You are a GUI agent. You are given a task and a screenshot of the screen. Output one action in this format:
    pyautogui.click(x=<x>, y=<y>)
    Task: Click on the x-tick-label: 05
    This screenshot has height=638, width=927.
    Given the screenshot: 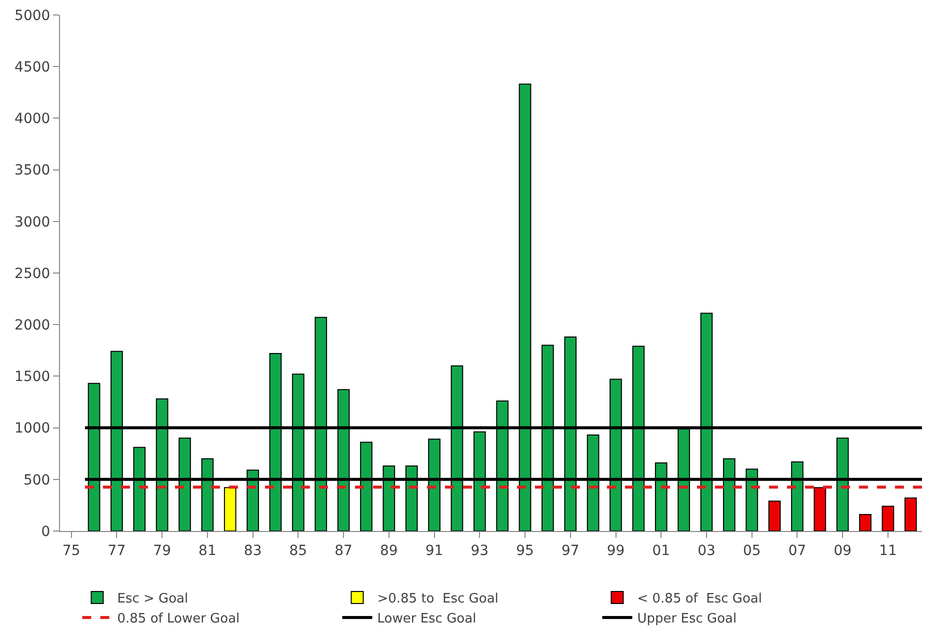 What is the action you would take?
    pyautogui.click(x=751, y=550)
    